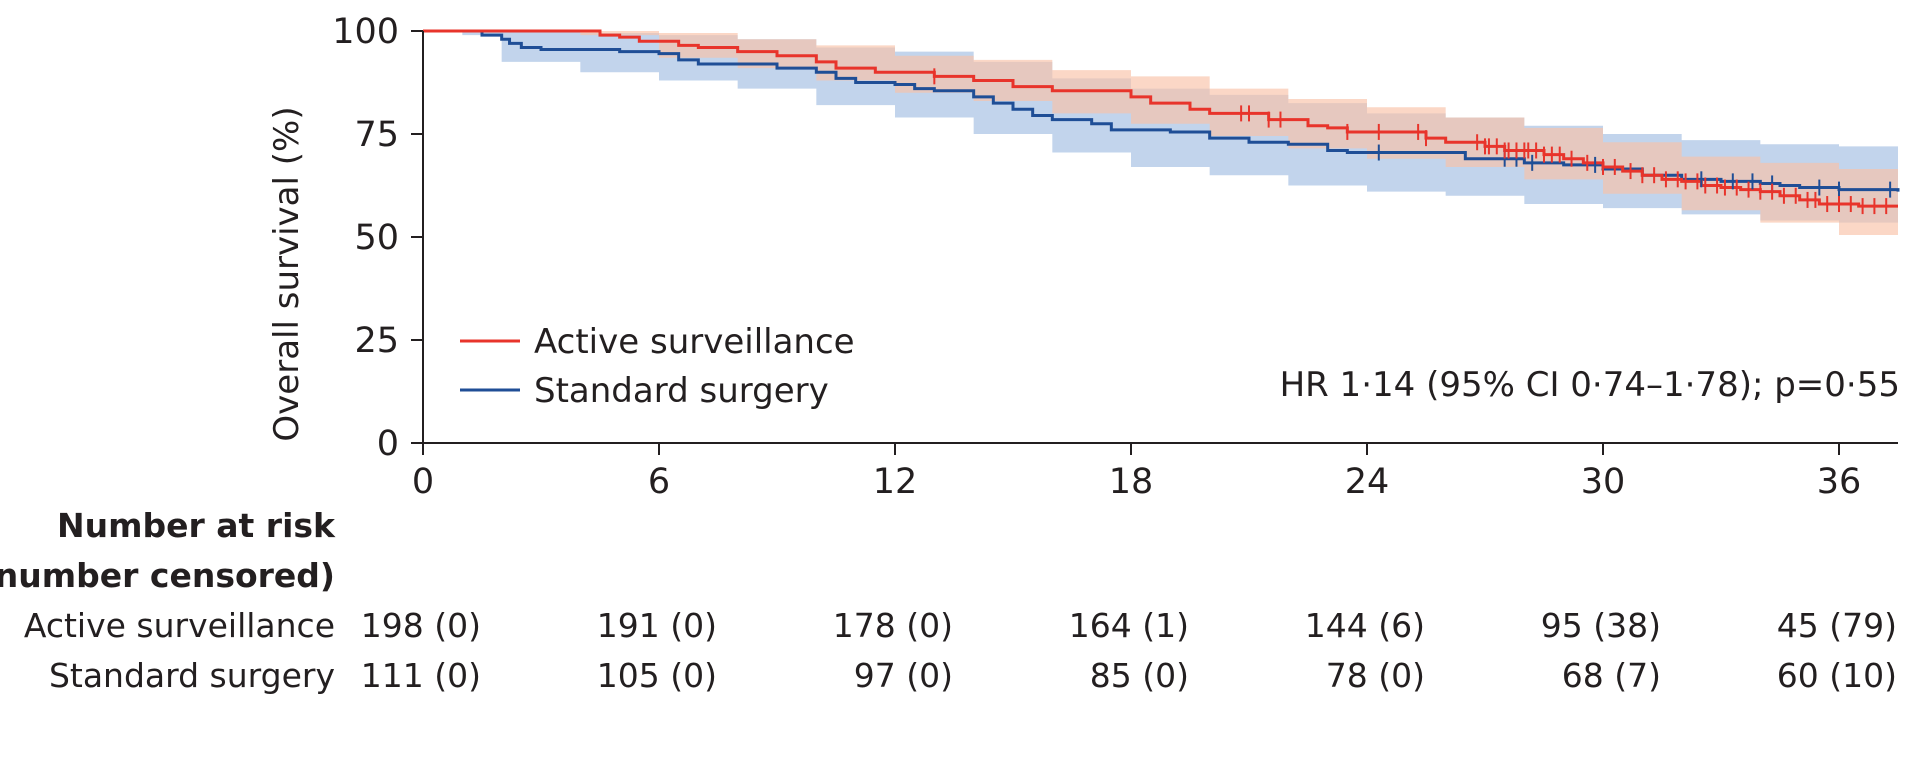 The image size is (1920, 771). Describe the element at coordinates (376, 135) in the screenshot. I see `y-tick-label: 75` at that location.